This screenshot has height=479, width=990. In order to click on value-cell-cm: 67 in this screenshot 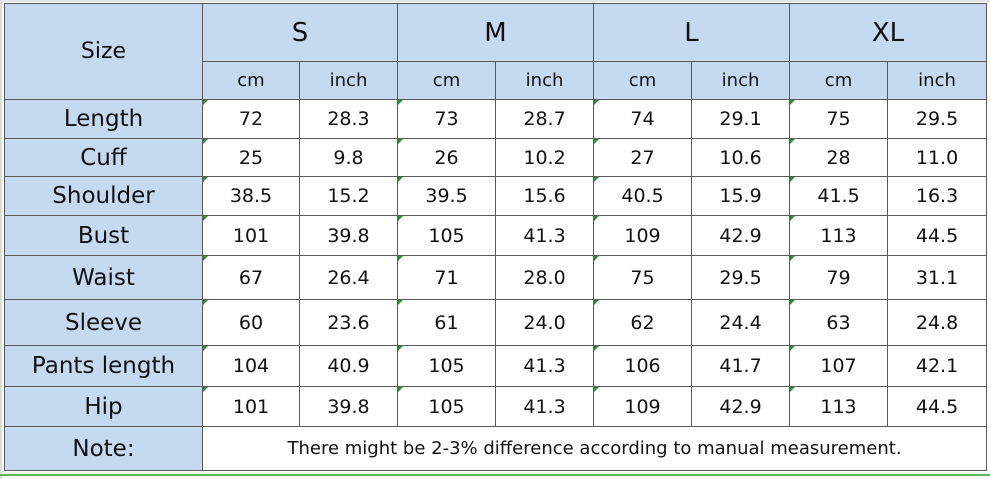, I will do `click(251, 277)`.